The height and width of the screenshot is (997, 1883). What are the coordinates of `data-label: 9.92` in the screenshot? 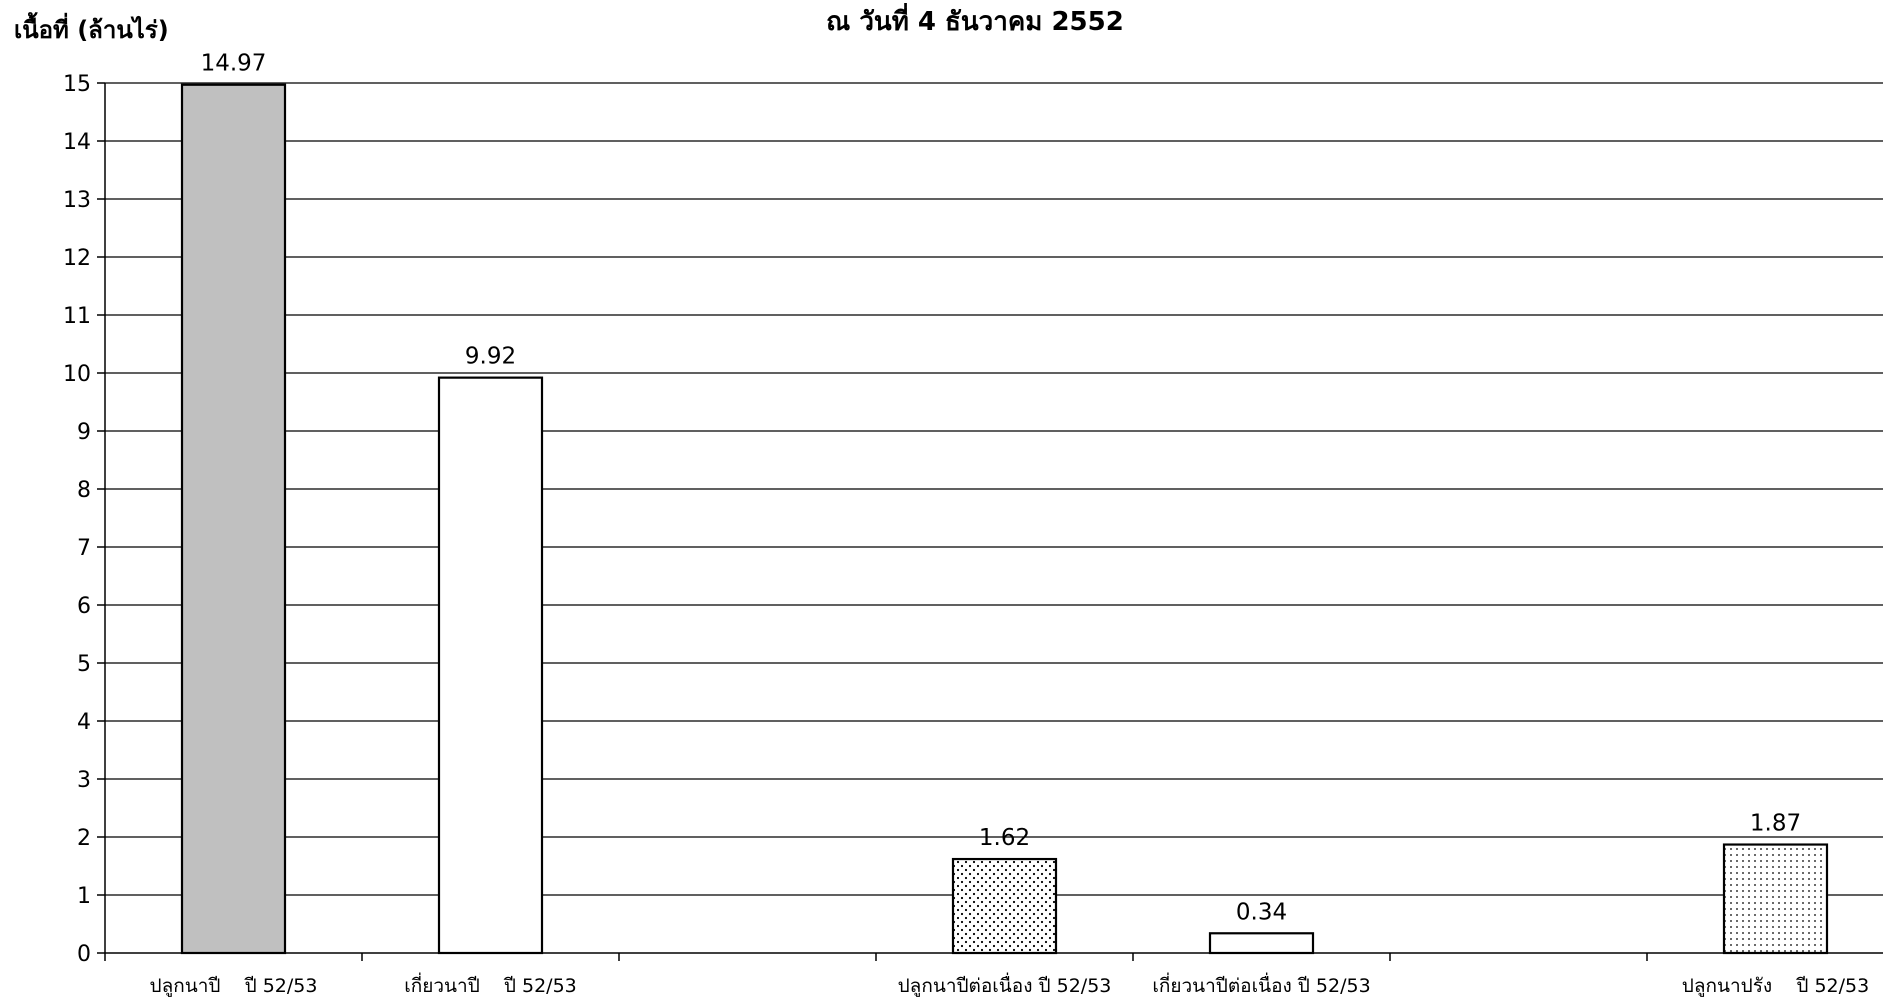 It's located at (490, 357).